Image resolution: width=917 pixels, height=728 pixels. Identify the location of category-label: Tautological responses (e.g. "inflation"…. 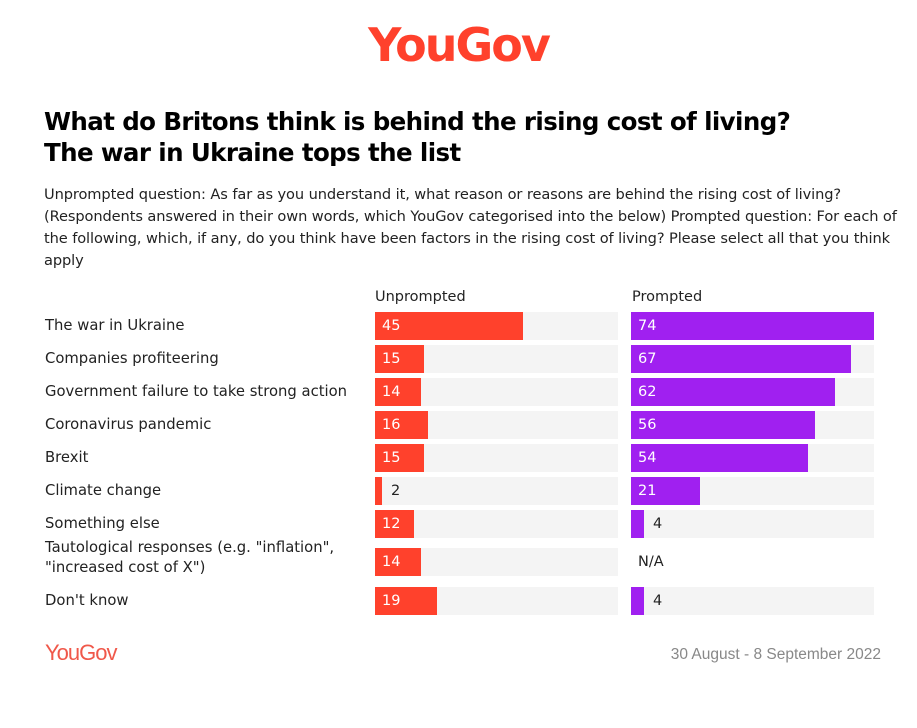
(190, 557).